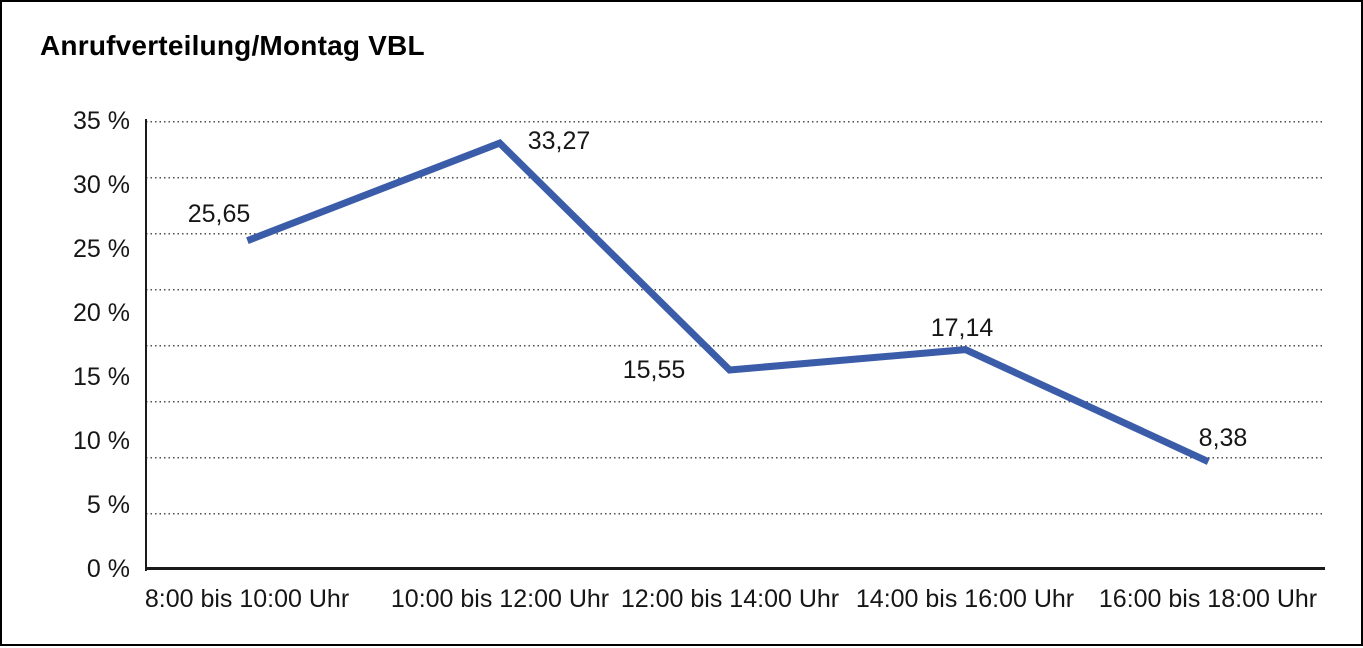 The image size is (1363, 648). Describe the element at coordinates (101, 313) in the screenshot. I see `y-tick-label: 20 %` at that location.